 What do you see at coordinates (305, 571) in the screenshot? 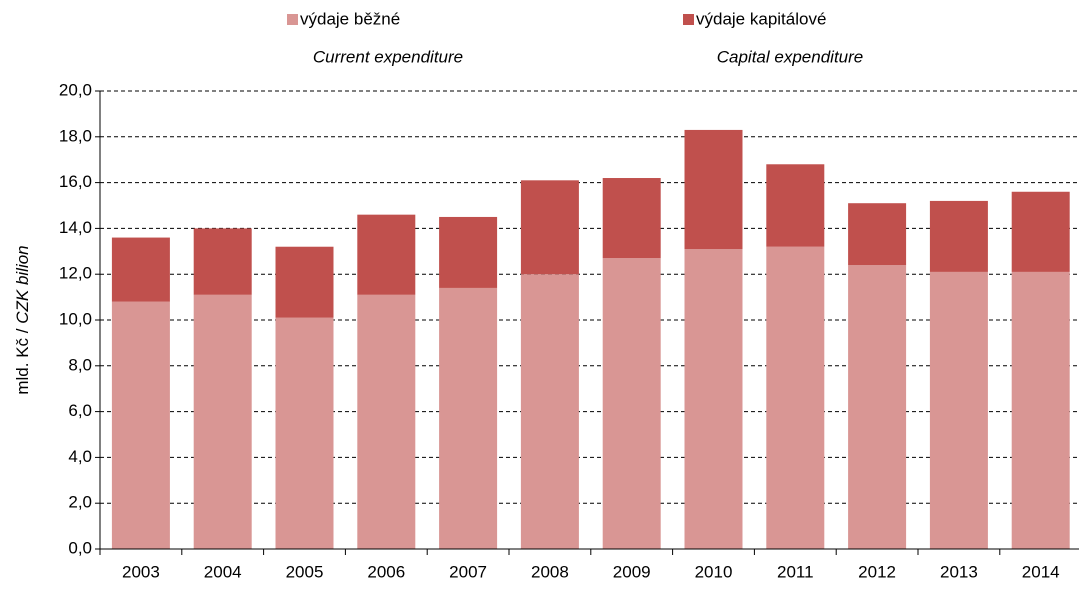
I see `x-tick-label: 2005` at bounding box center [305, 571].